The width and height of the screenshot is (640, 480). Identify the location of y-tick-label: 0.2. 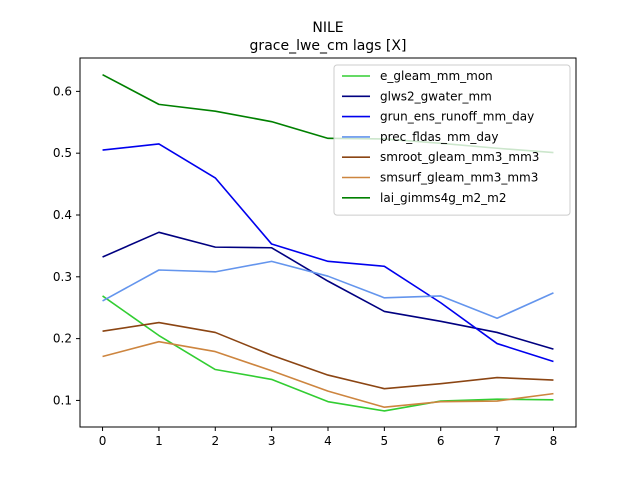
(62, 339).